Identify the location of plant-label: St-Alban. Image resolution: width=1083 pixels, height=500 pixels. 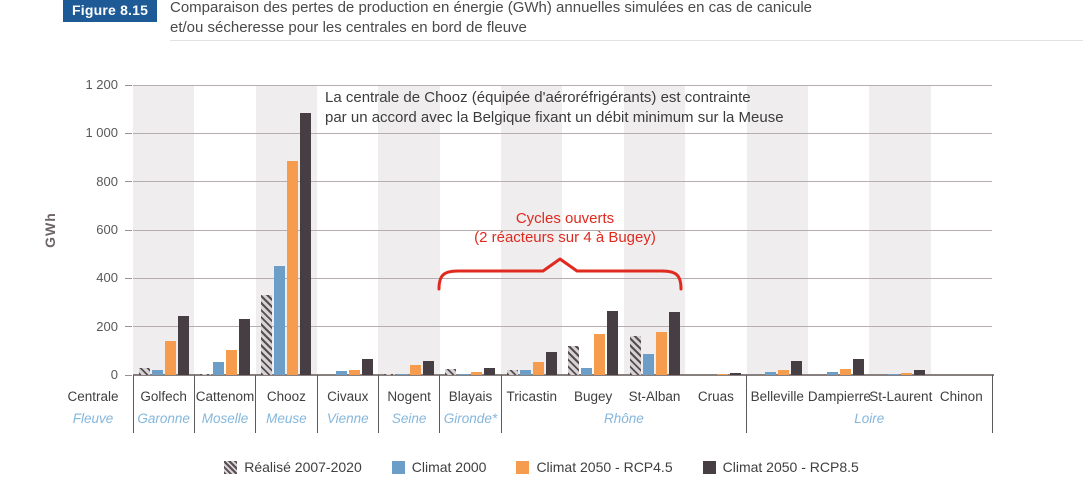
(654, 396).